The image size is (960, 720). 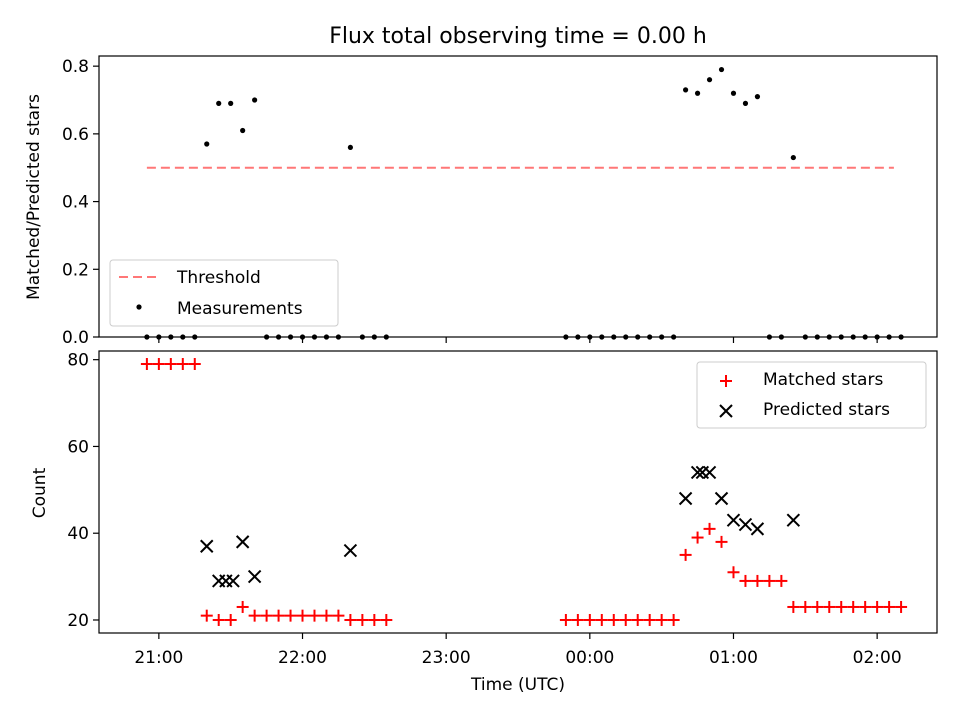 What do you see at coordinates (224, 293) in the screenshot?
I see `top-legend: Threshold Measurements` at bounding box center [224, 293].